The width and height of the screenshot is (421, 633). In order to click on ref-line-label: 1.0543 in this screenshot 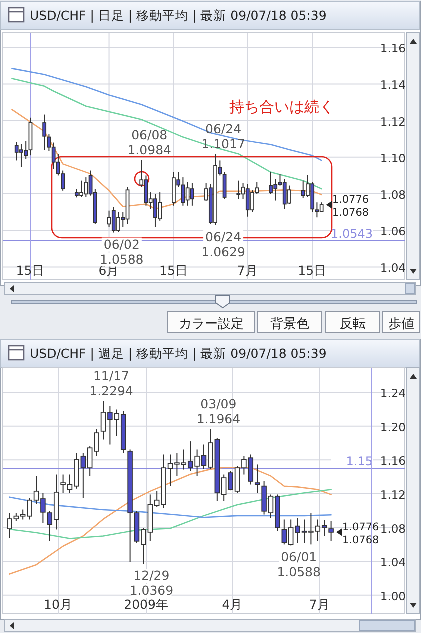, I will do `click(352, 234)`.